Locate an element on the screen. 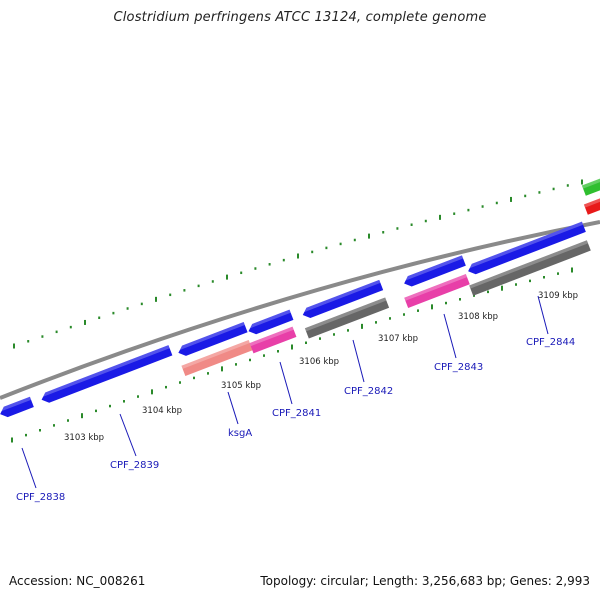  gene-label: CPF_2841 is located at coordinates (296, 413).